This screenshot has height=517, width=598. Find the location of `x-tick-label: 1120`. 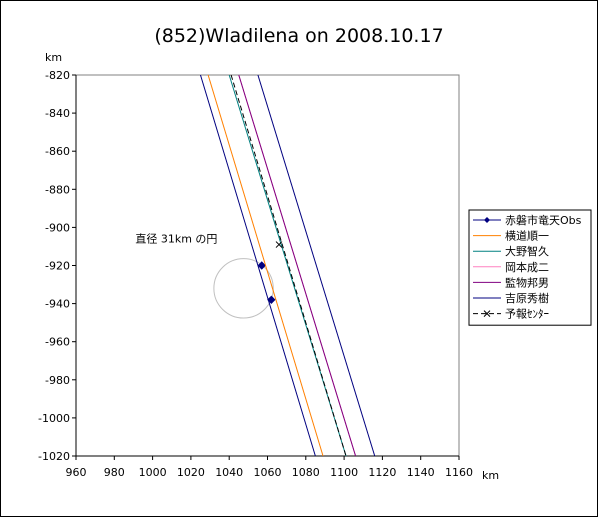

x-tick-label: 1120 is located at coordinates (382, 472).